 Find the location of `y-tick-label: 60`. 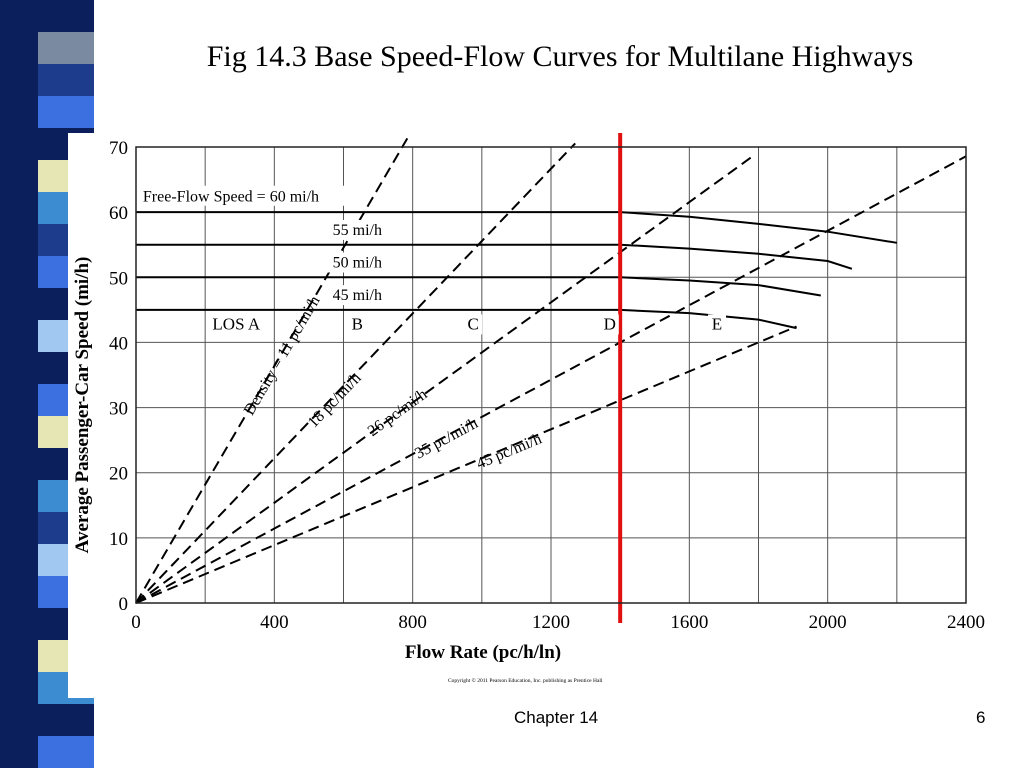

y-tick-label: 60 is located at coordinates (118, 213).